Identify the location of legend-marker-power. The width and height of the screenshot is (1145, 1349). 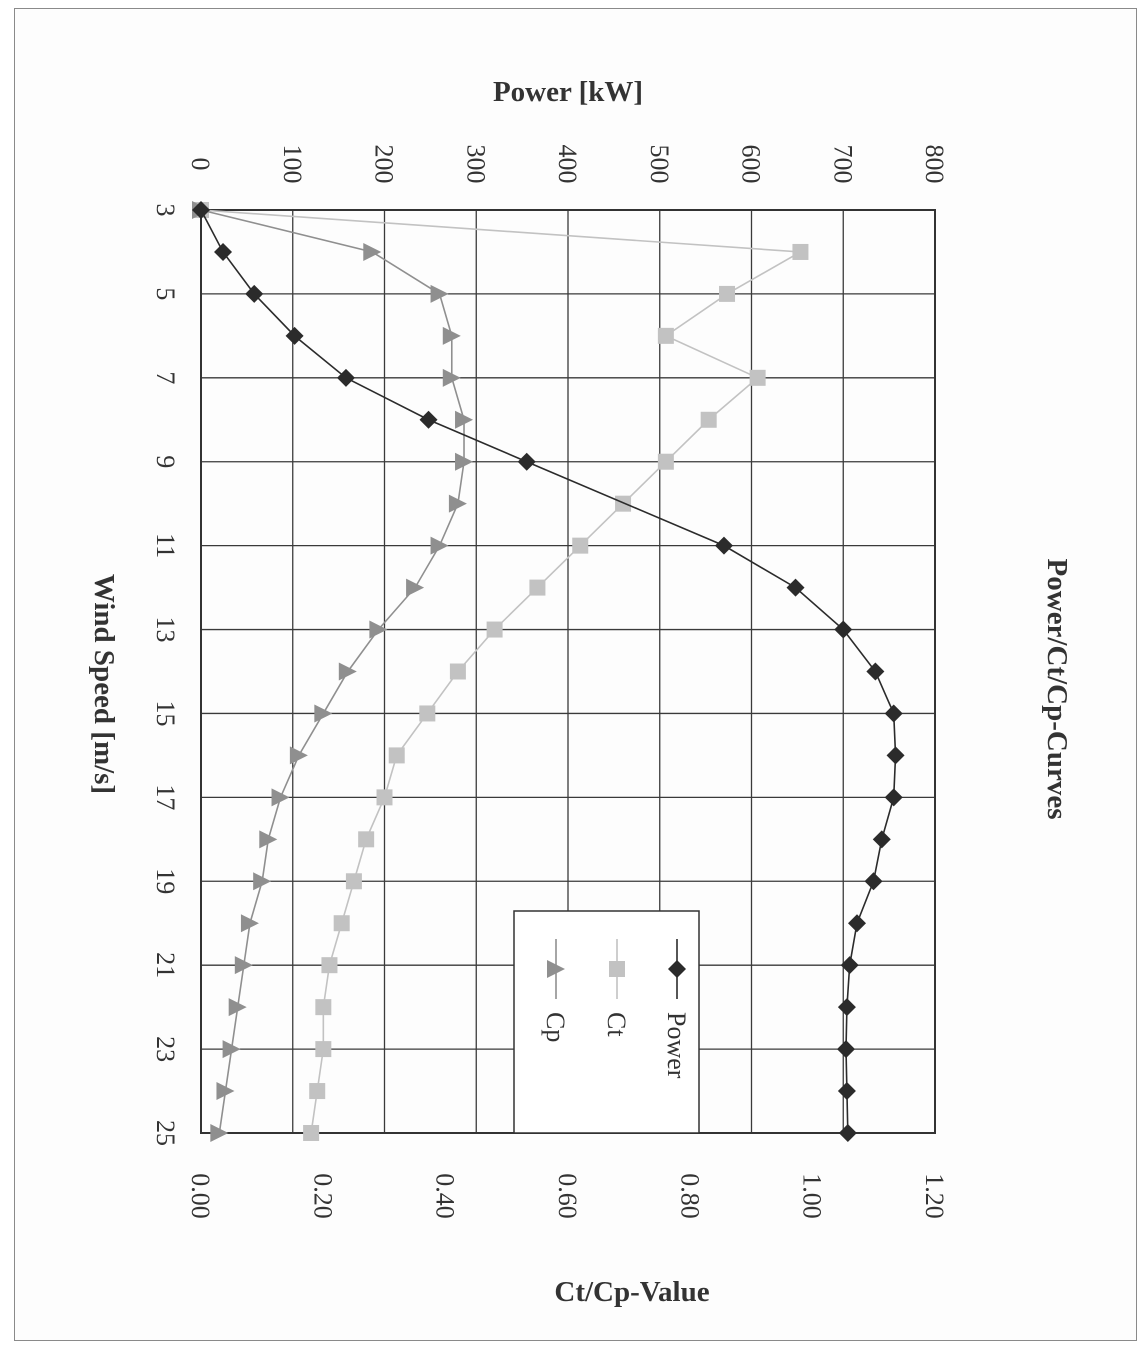
(677, 969).